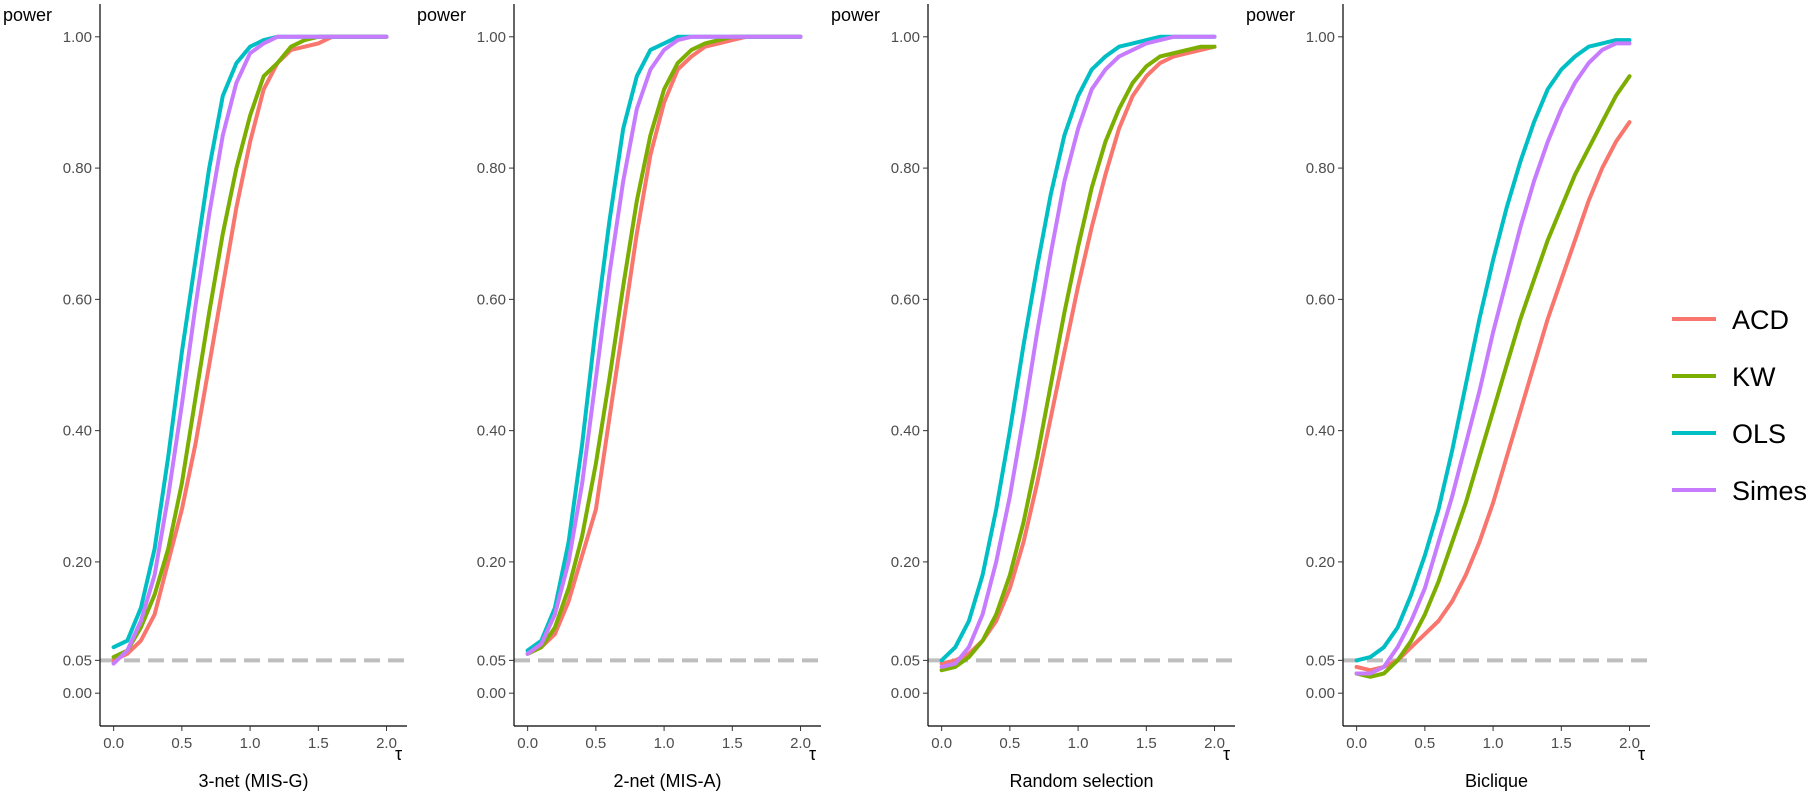  Describe the element at coordinates (1759, 434) in the screenshot. I see `legend-label: OLS` at that location.